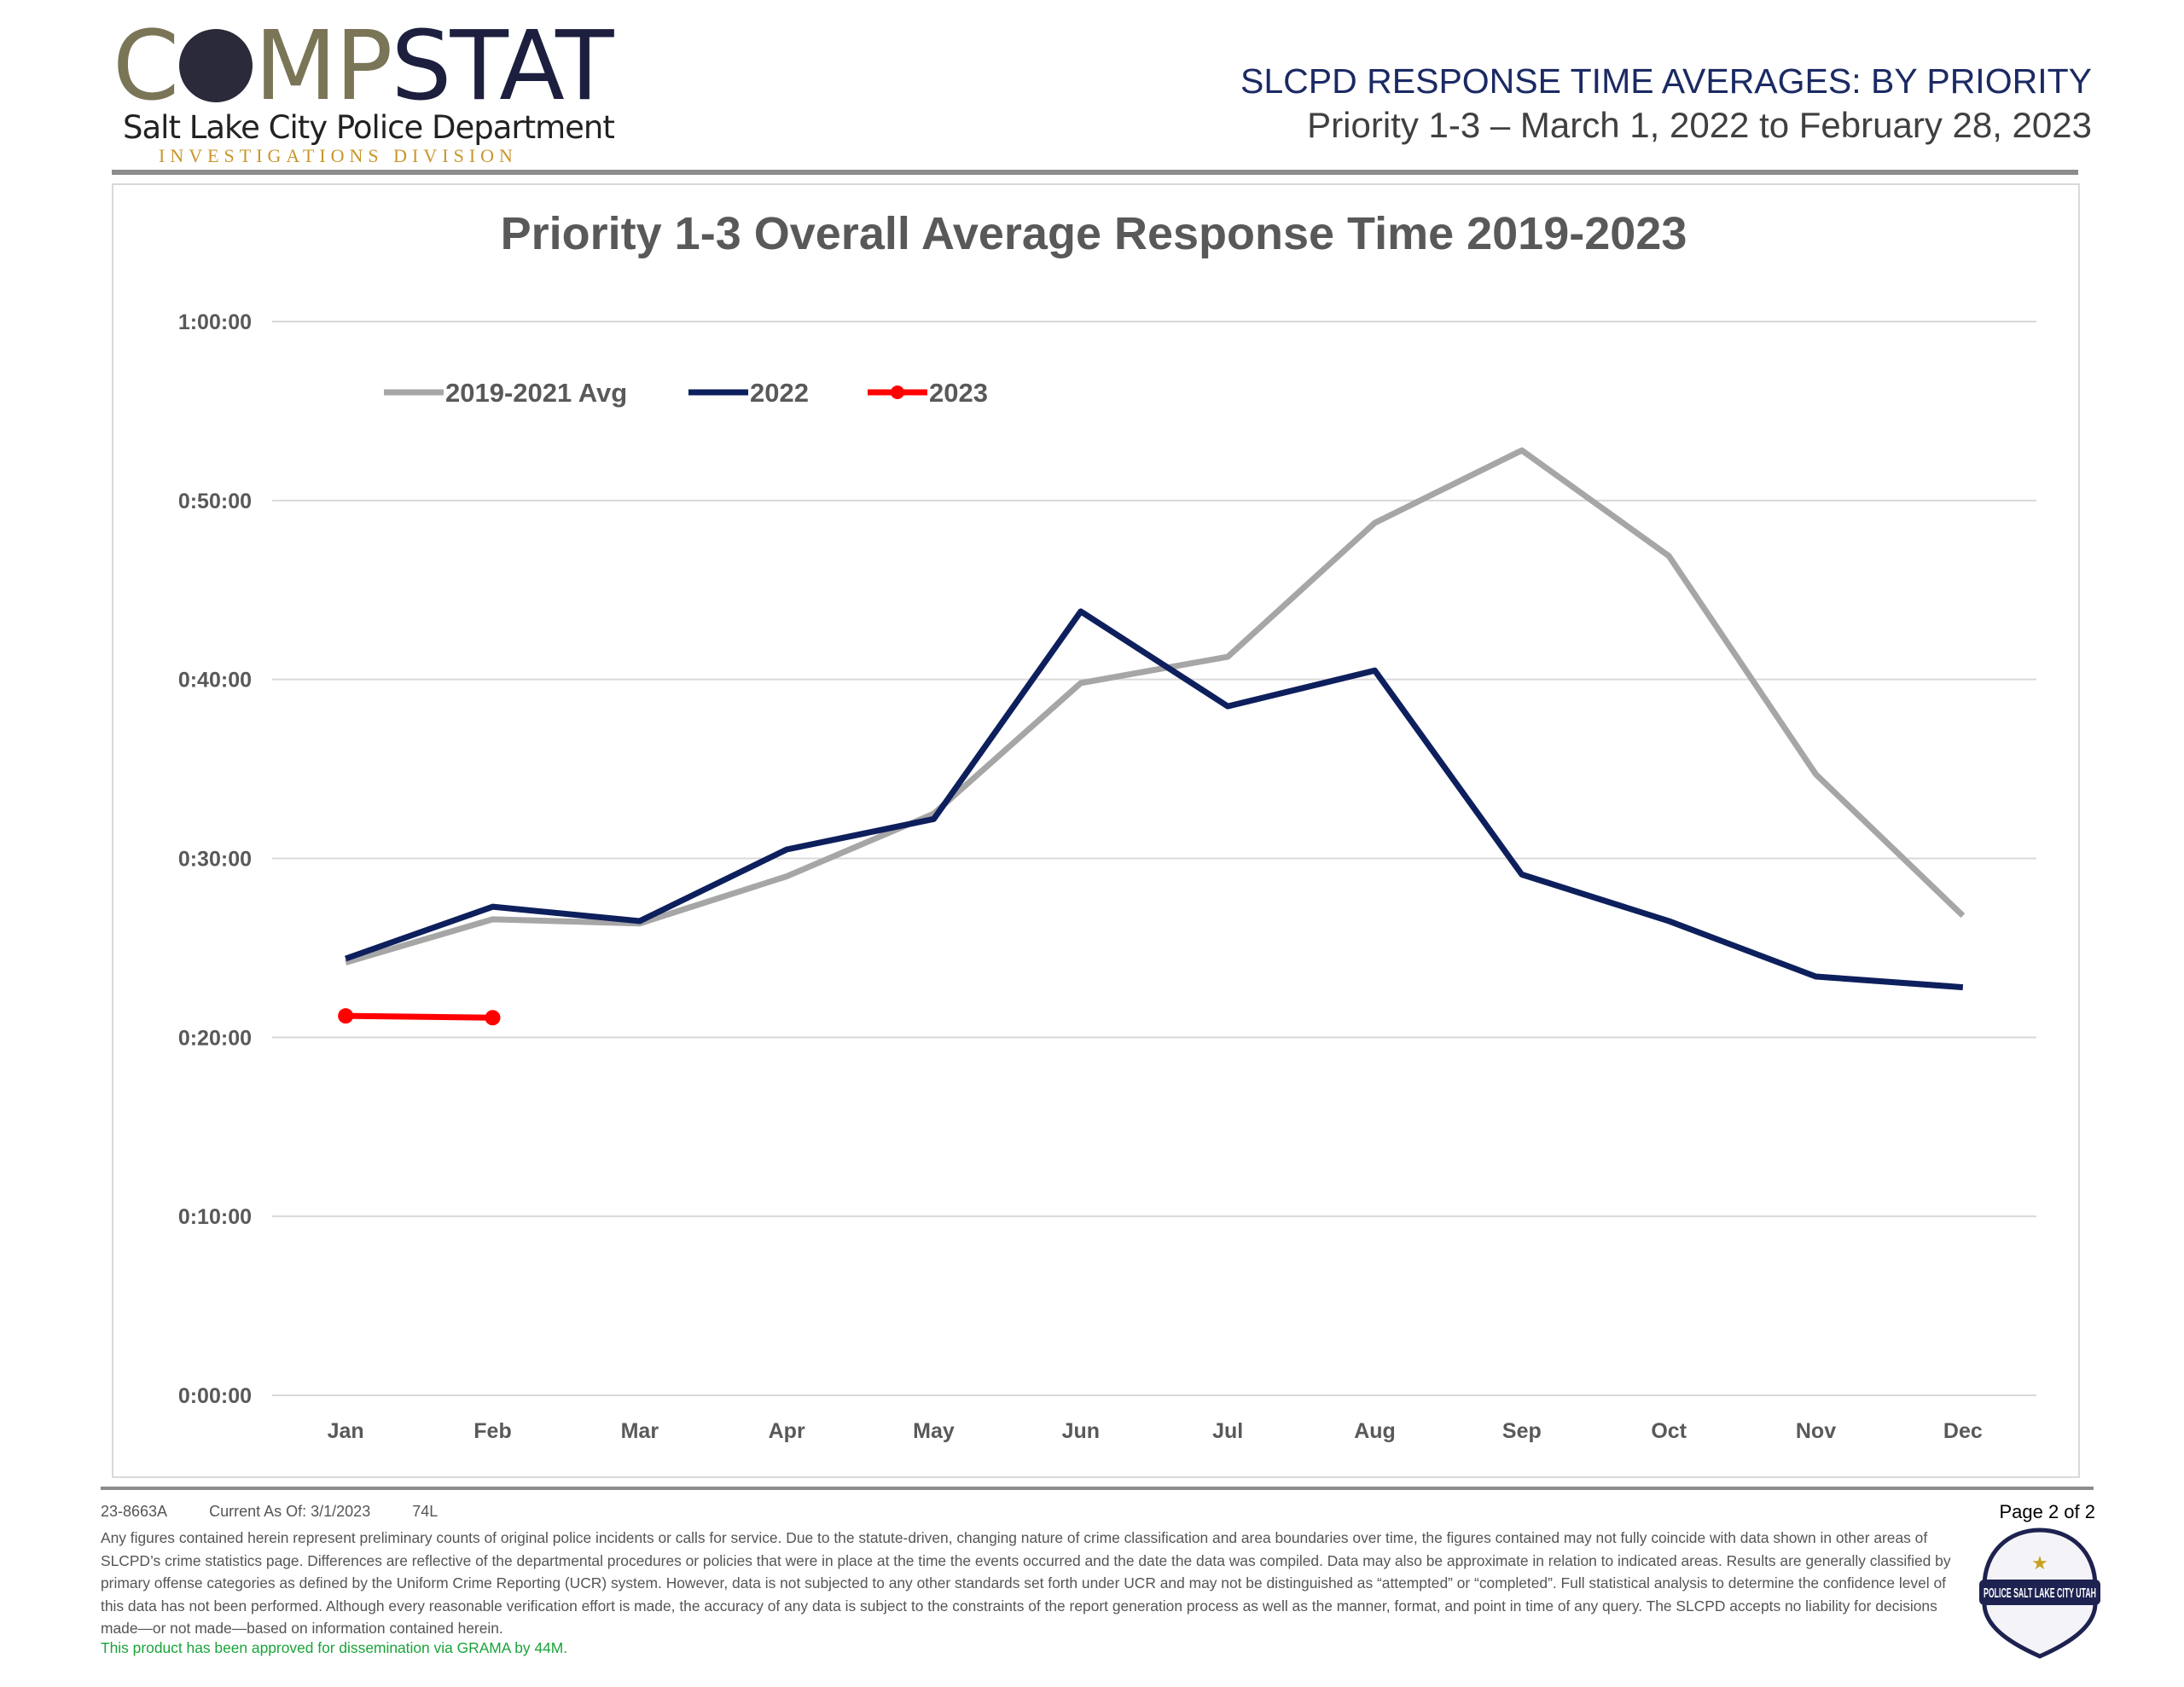 This screenshot has height=1687, width=2184. I want to click on series-line-2023, so click(419, 1017).